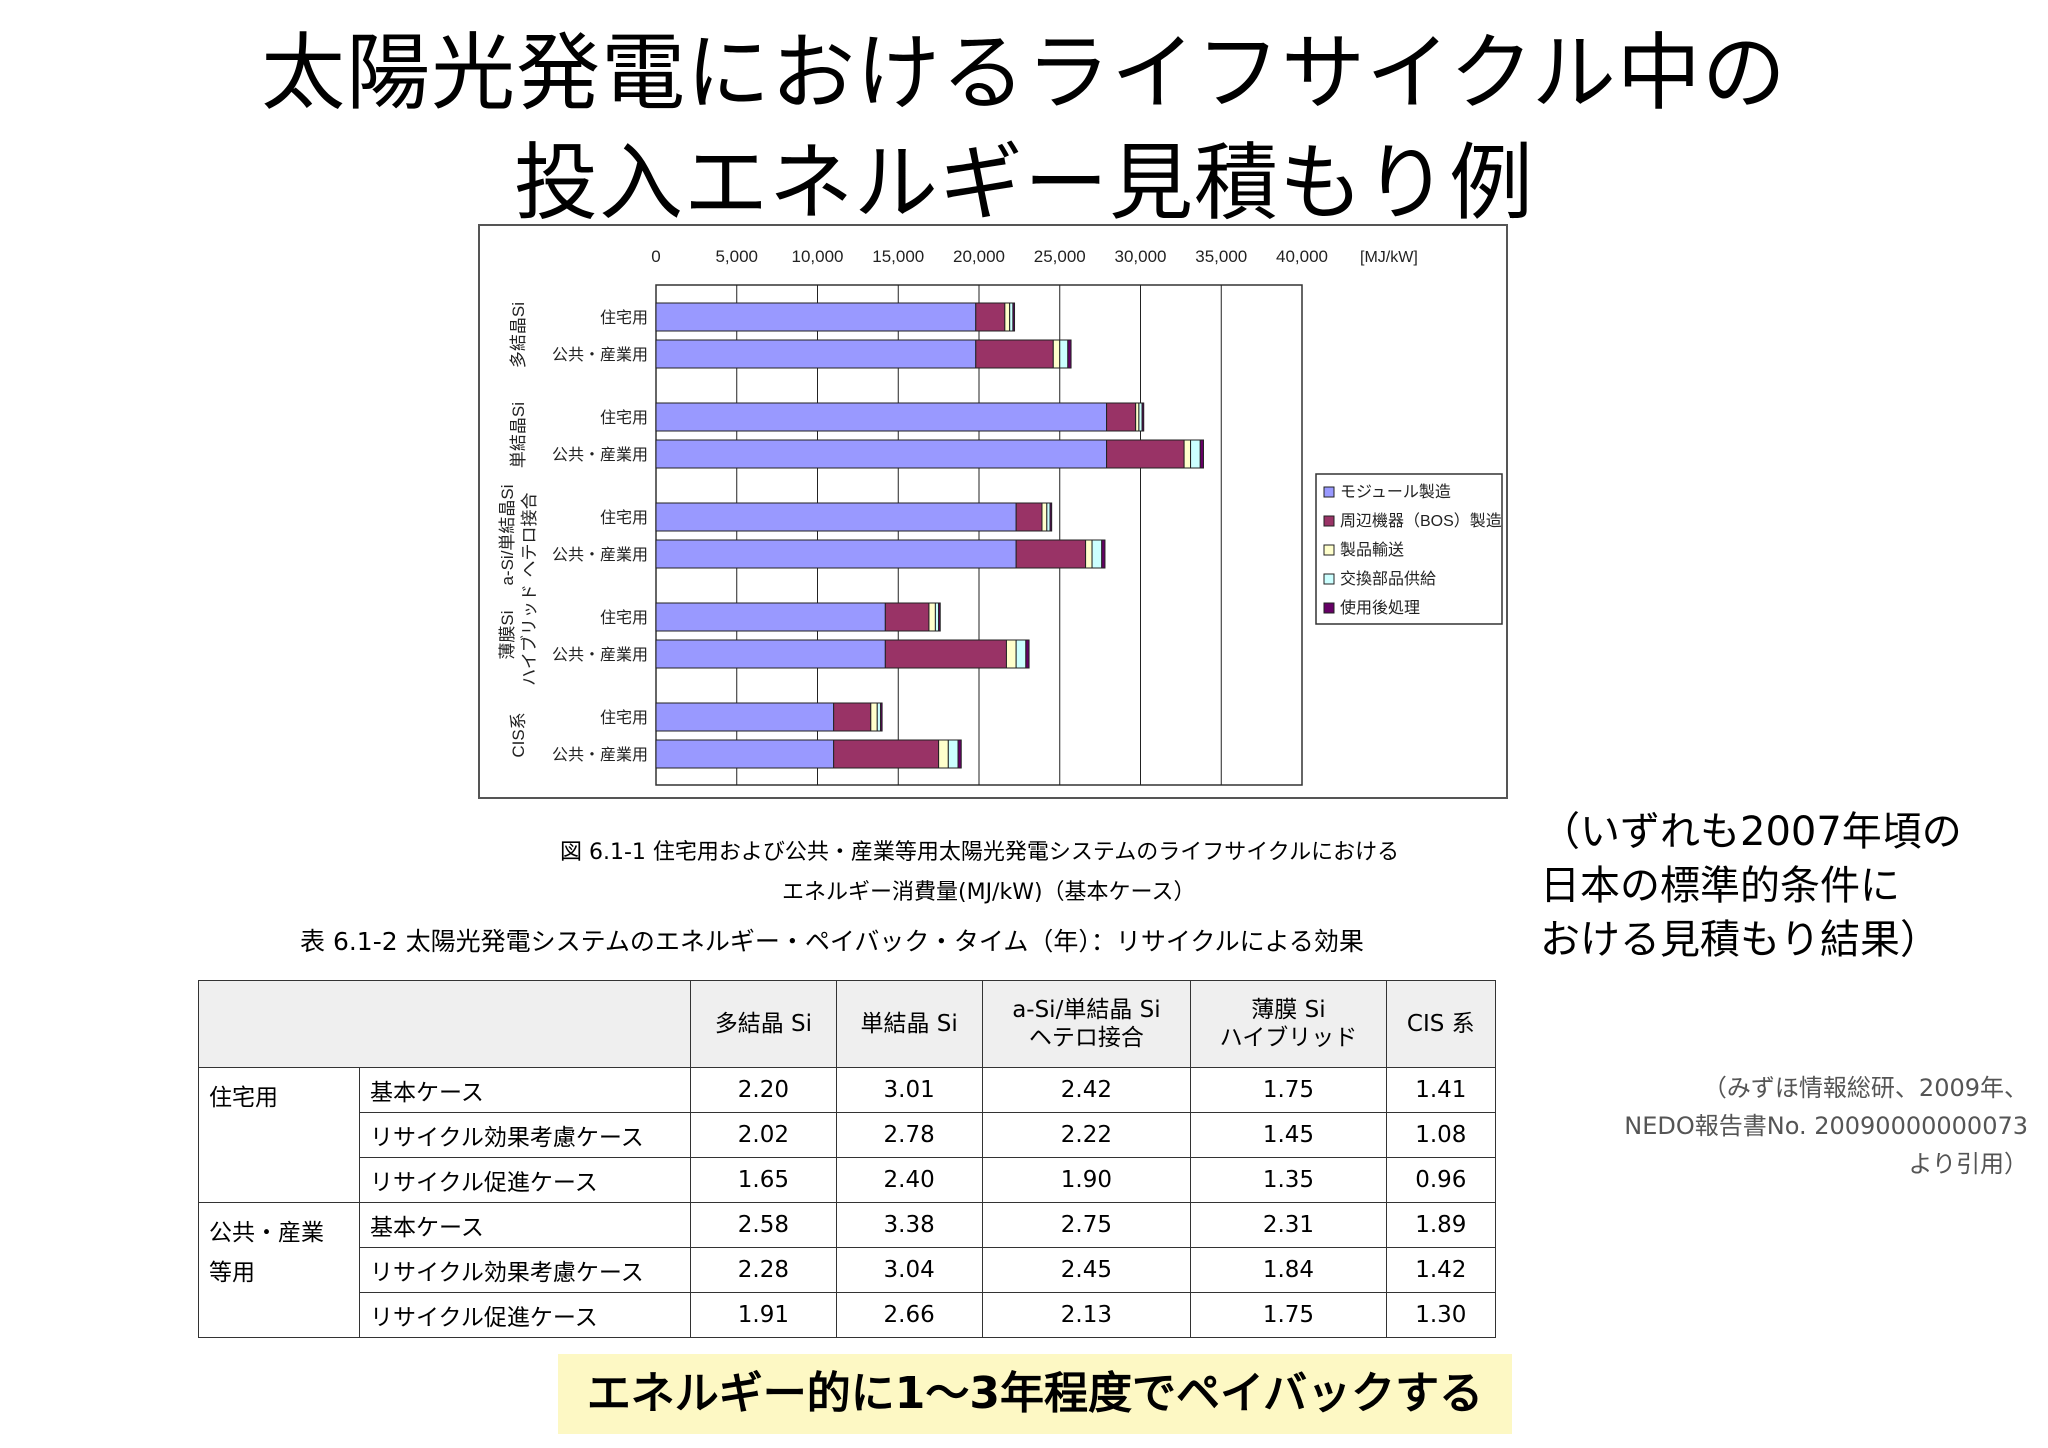 Image resolution: width=2048 pixels, height=1448 pixels. Describe the element at coordinates (1035, 1394) in the screenshot. I see `conclusion-banner: エネルギー的に1～3年程度でペイバックする` at that location.